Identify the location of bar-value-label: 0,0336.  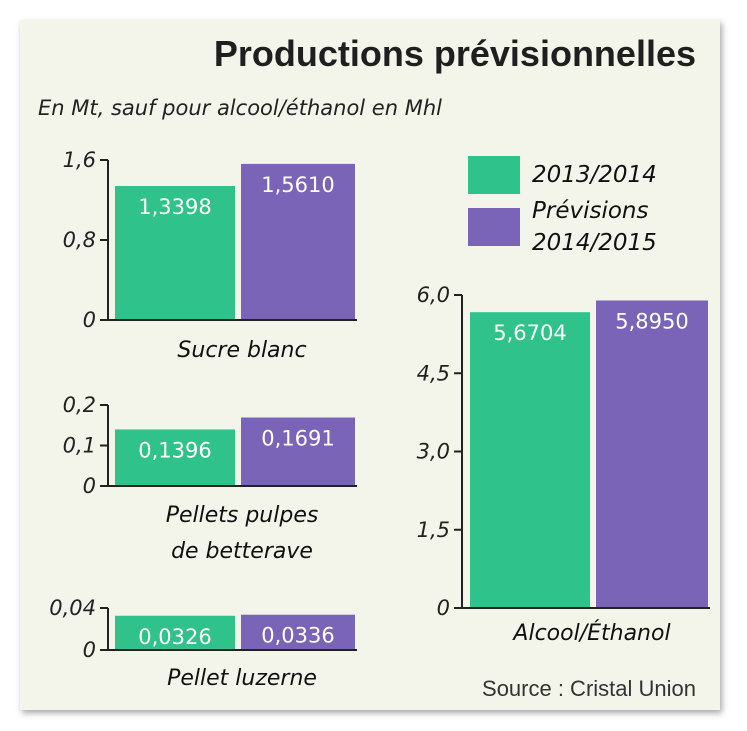
(297, 636).